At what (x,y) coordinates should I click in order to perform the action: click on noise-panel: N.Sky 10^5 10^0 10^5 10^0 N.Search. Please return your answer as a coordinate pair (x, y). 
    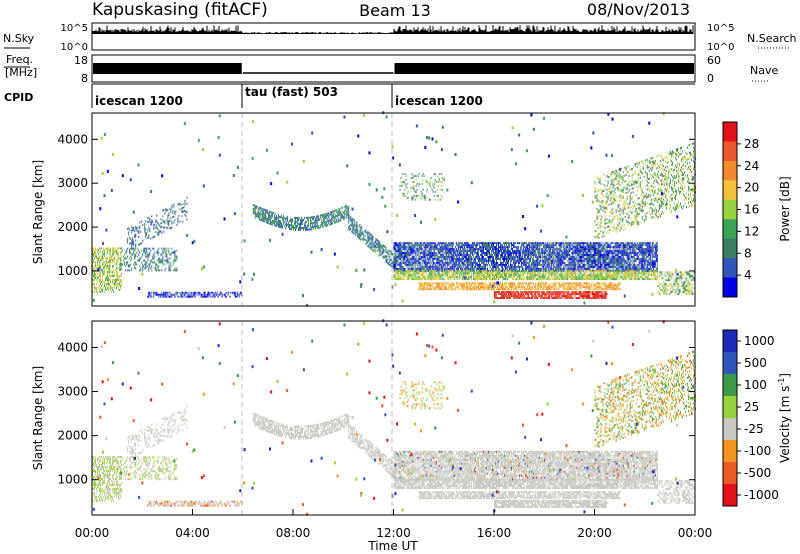
    Looking at the image, I should click on (400, 37).